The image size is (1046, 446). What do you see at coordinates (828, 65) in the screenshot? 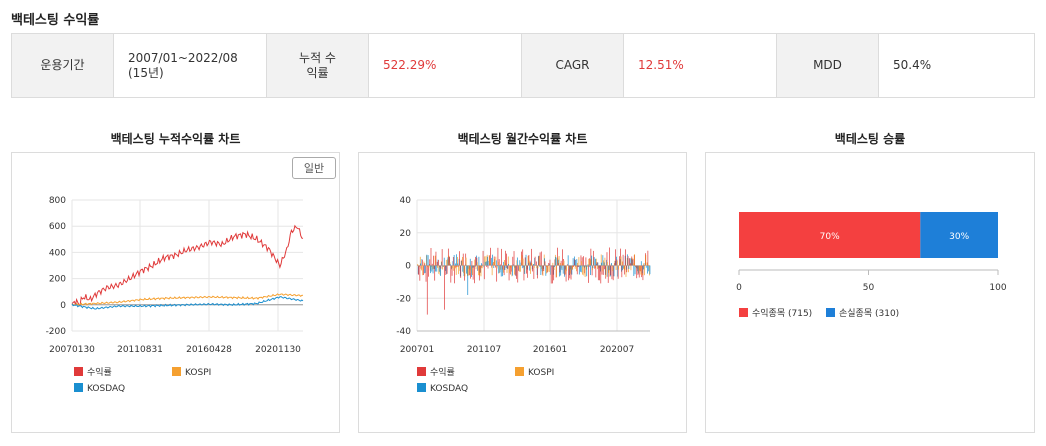
I see `mdd-label: MDD` at bounding box center [828, 65].